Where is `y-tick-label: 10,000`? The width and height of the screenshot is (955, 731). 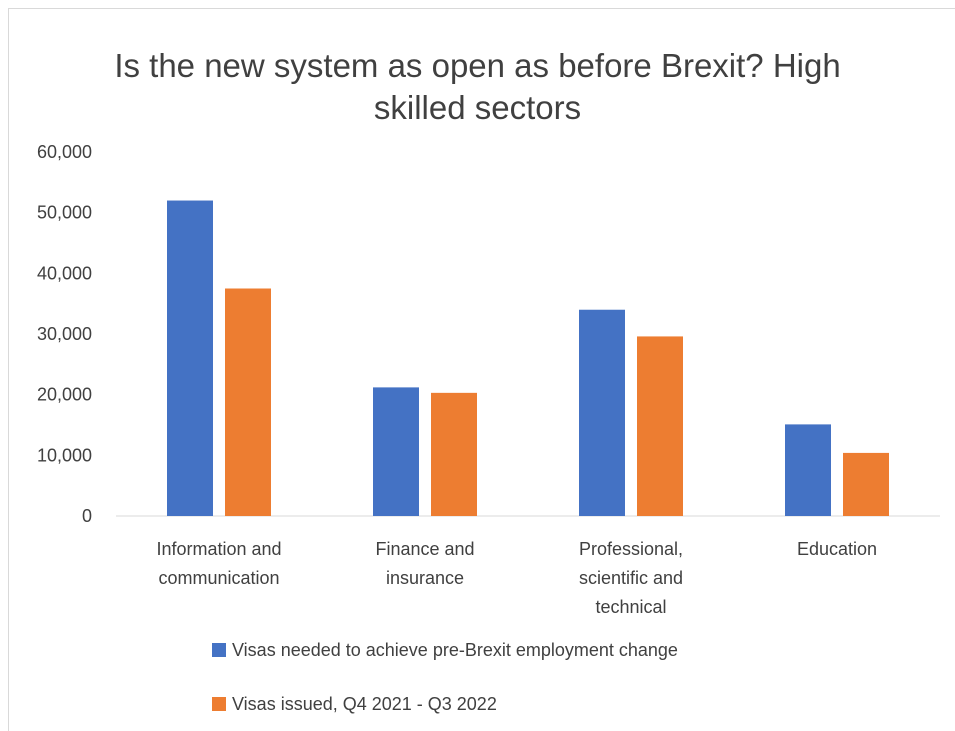
y-tick-label: 10,000 is located at coordinates (64, 455).